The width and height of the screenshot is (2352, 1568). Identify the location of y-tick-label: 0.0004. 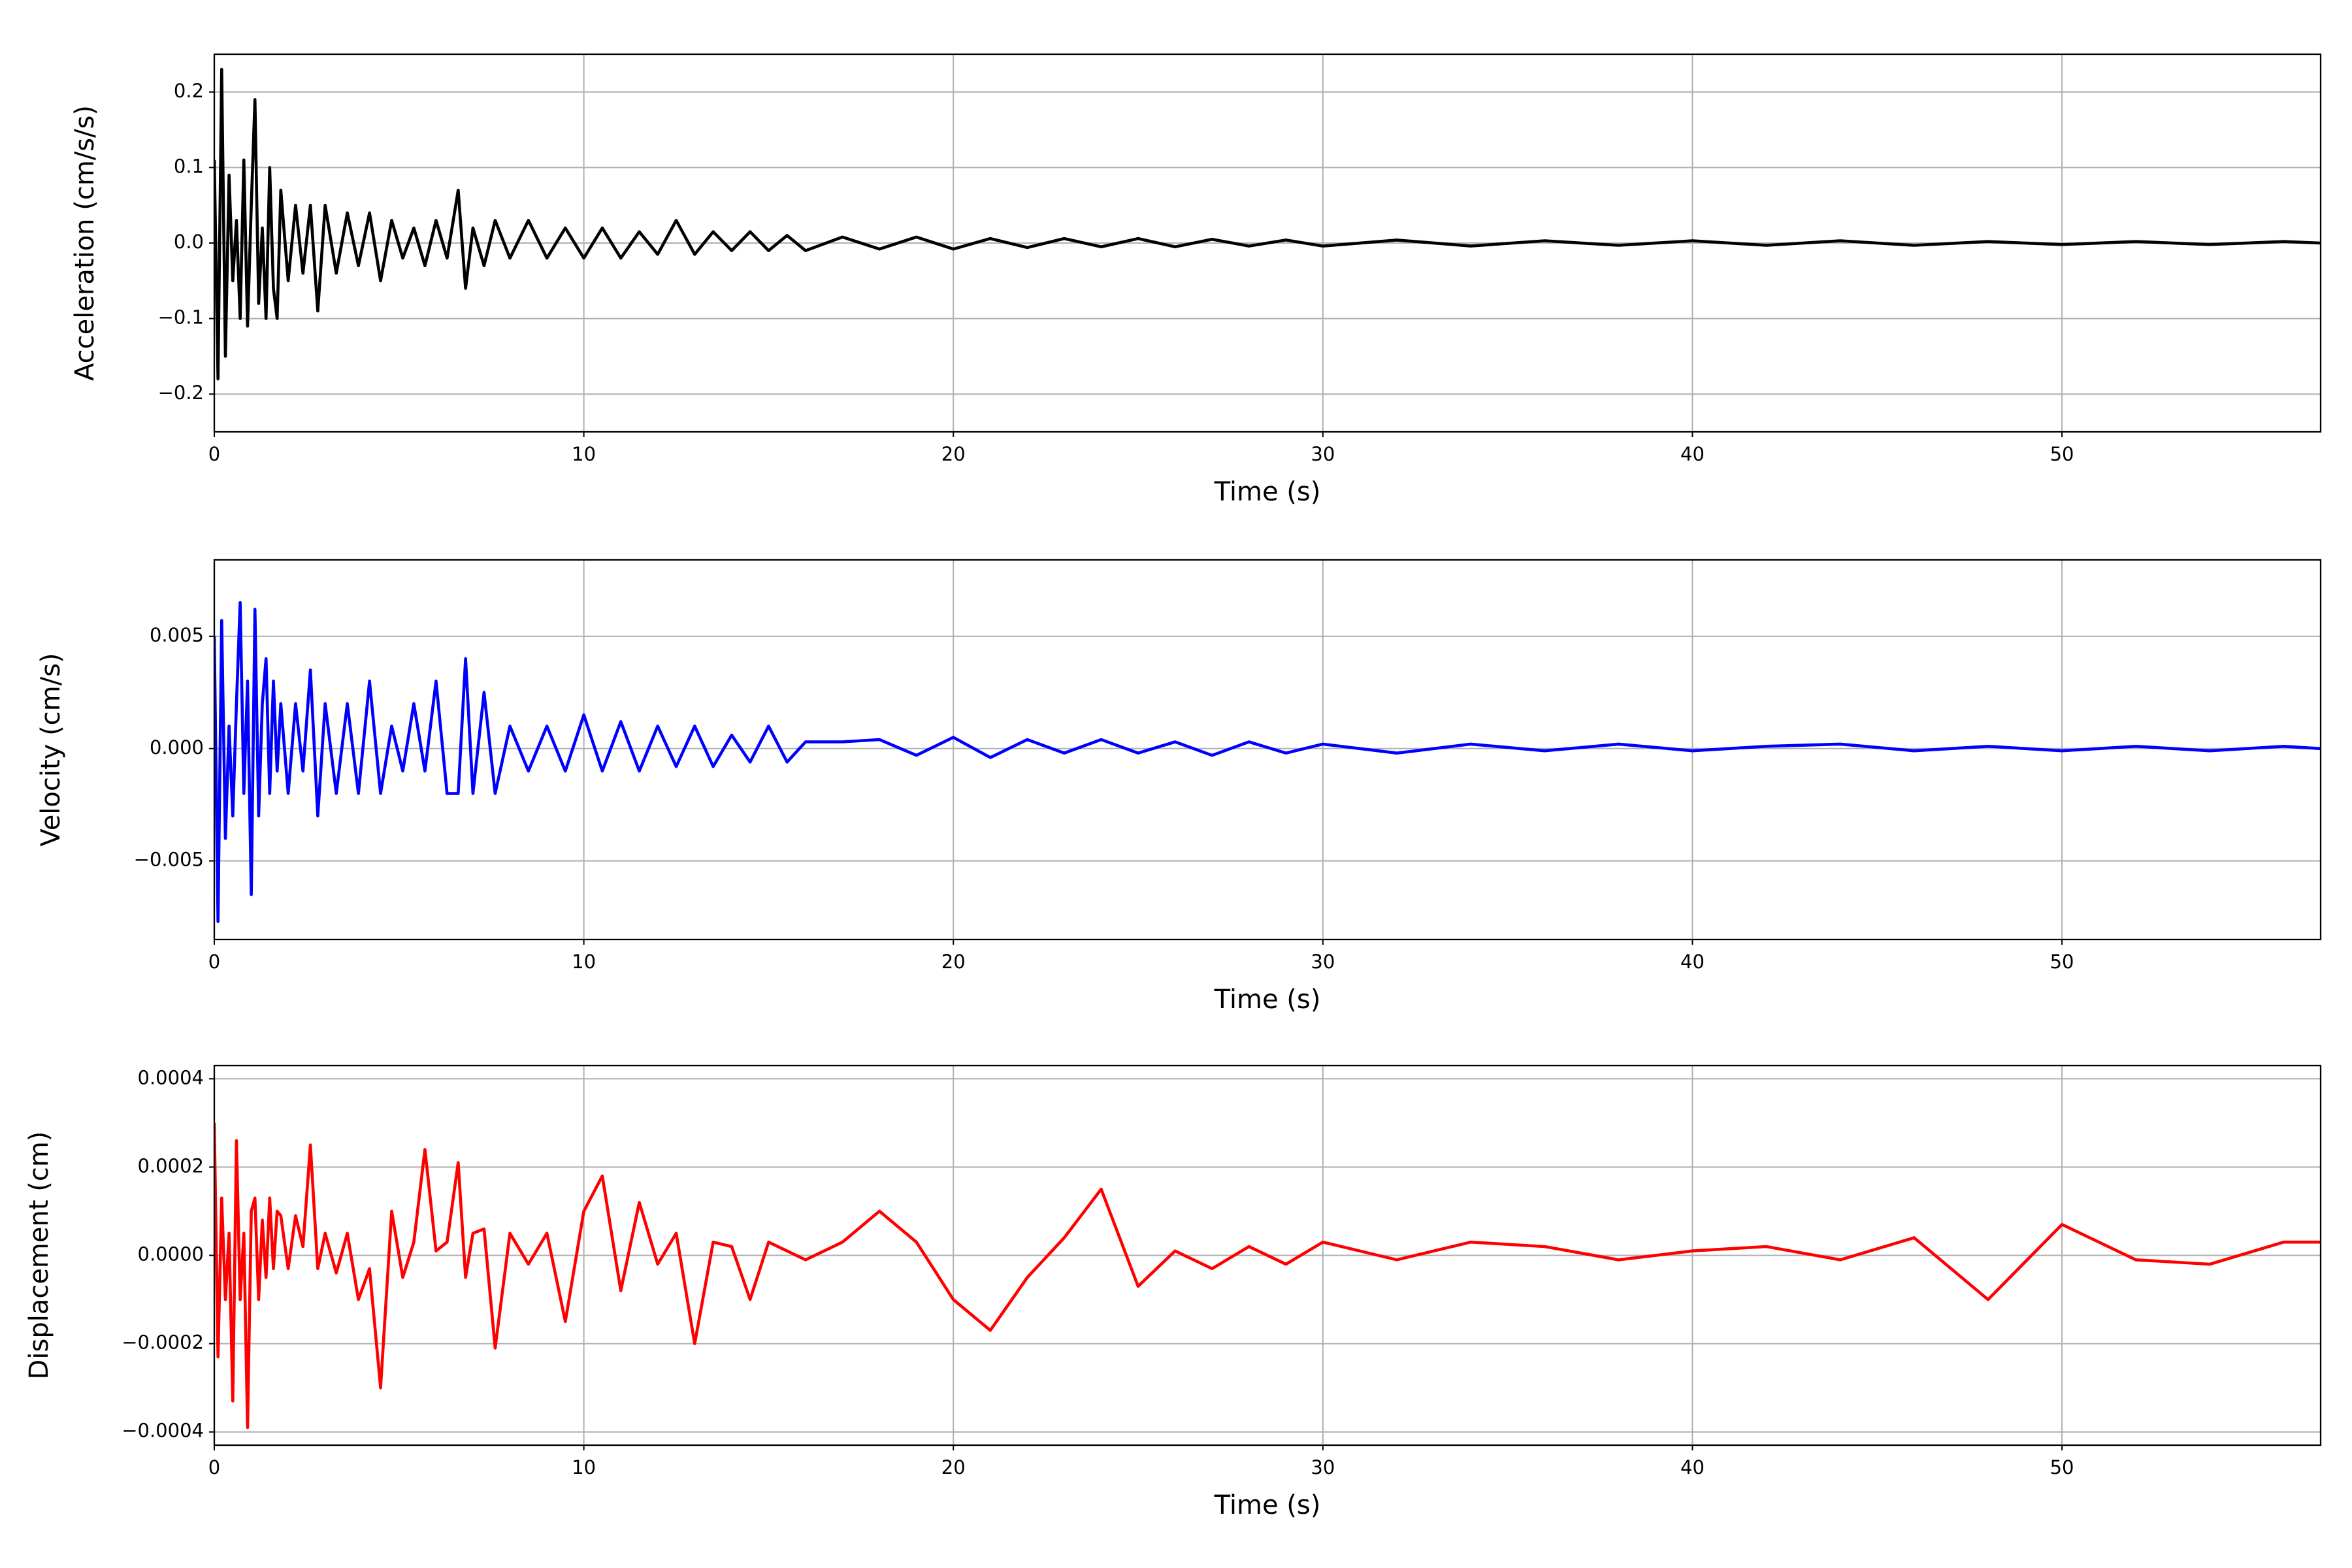
(171, 1077).